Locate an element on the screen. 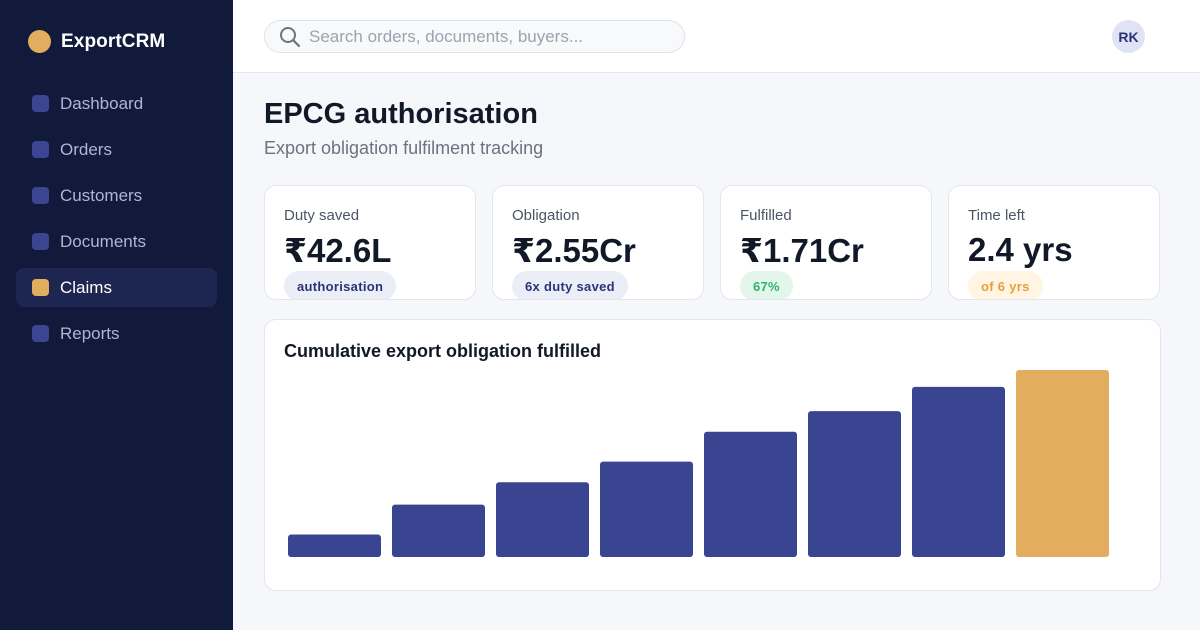  brand: ExportCRM is located at coordinates (96, 41).